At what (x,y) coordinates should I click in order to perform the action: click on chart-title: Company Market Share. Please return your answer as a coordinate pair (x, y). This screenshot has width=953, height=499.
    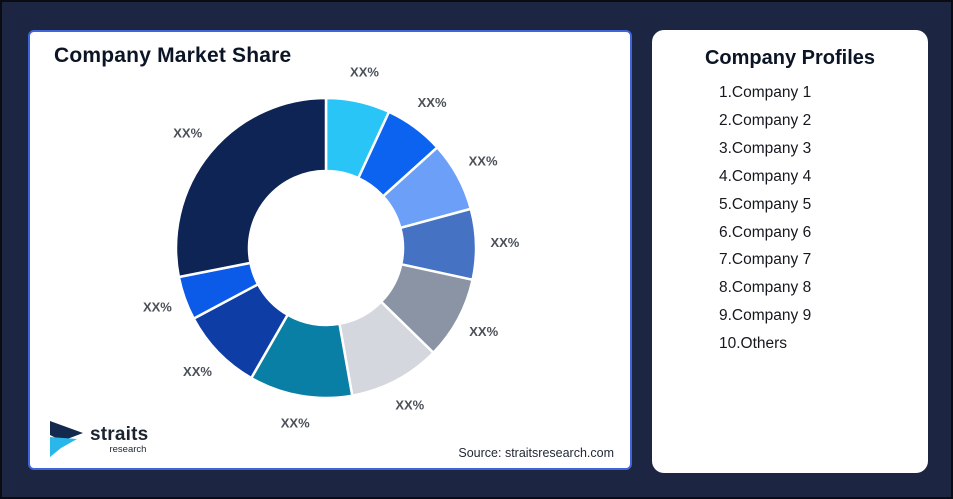
    Looking at the image, I should click on (173, 55).